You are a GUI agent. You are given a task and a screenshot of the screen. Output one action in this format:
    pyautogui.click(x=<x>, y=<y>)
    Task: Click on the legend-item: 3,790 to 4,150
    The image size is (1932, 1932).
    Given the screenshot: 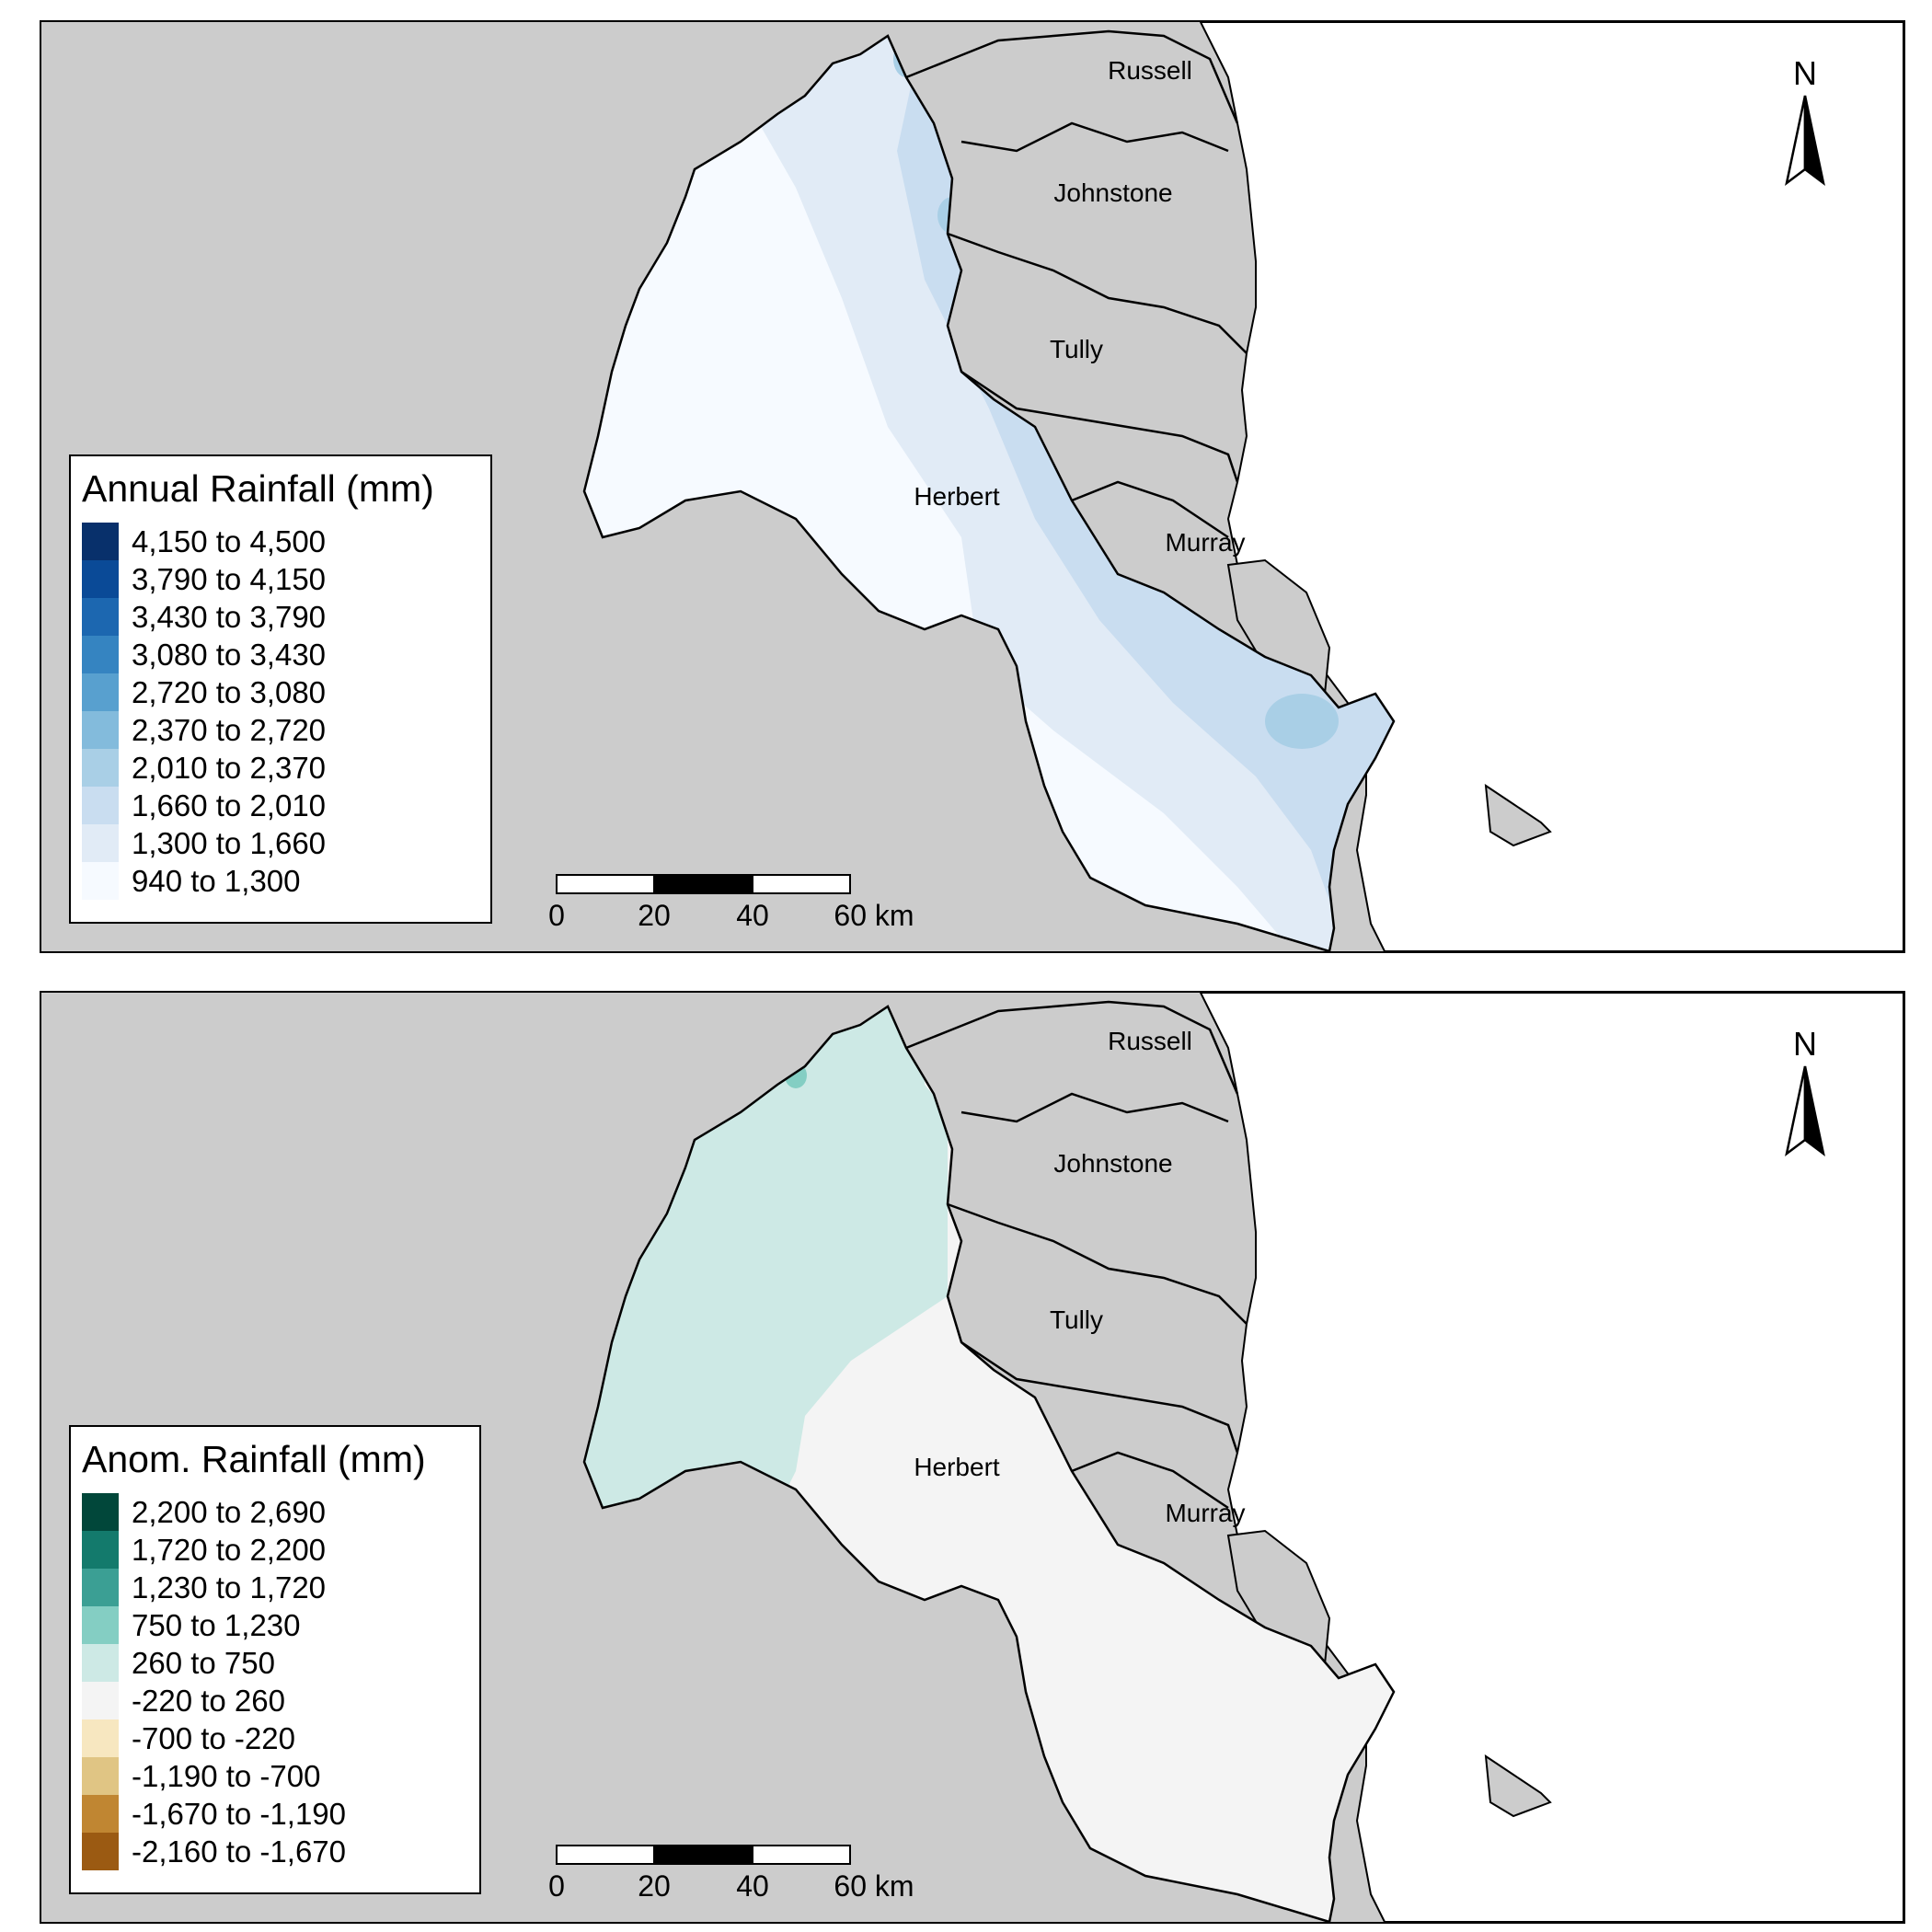 What is the action you would take?
    pyautogui.click(x=280, y=579)
    